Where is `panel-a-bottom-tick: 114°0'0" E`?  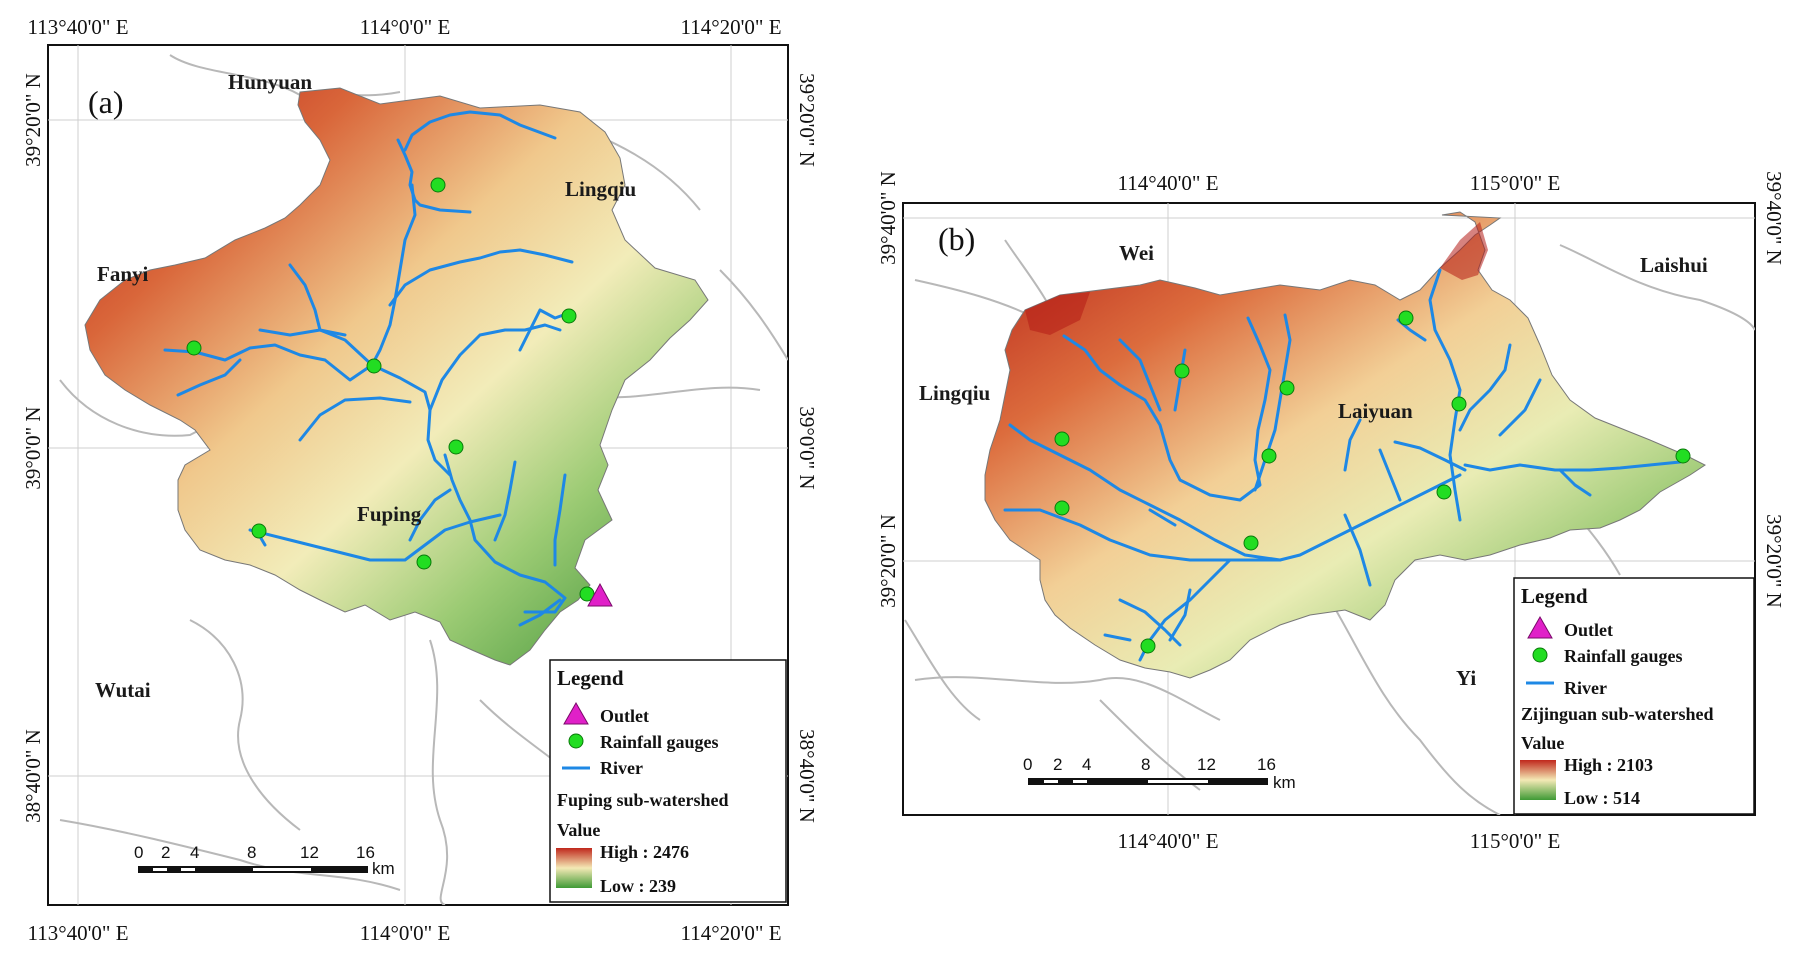
panel-a-bottom-tick: 114°0'0" E is located at coordinates (405, 933).